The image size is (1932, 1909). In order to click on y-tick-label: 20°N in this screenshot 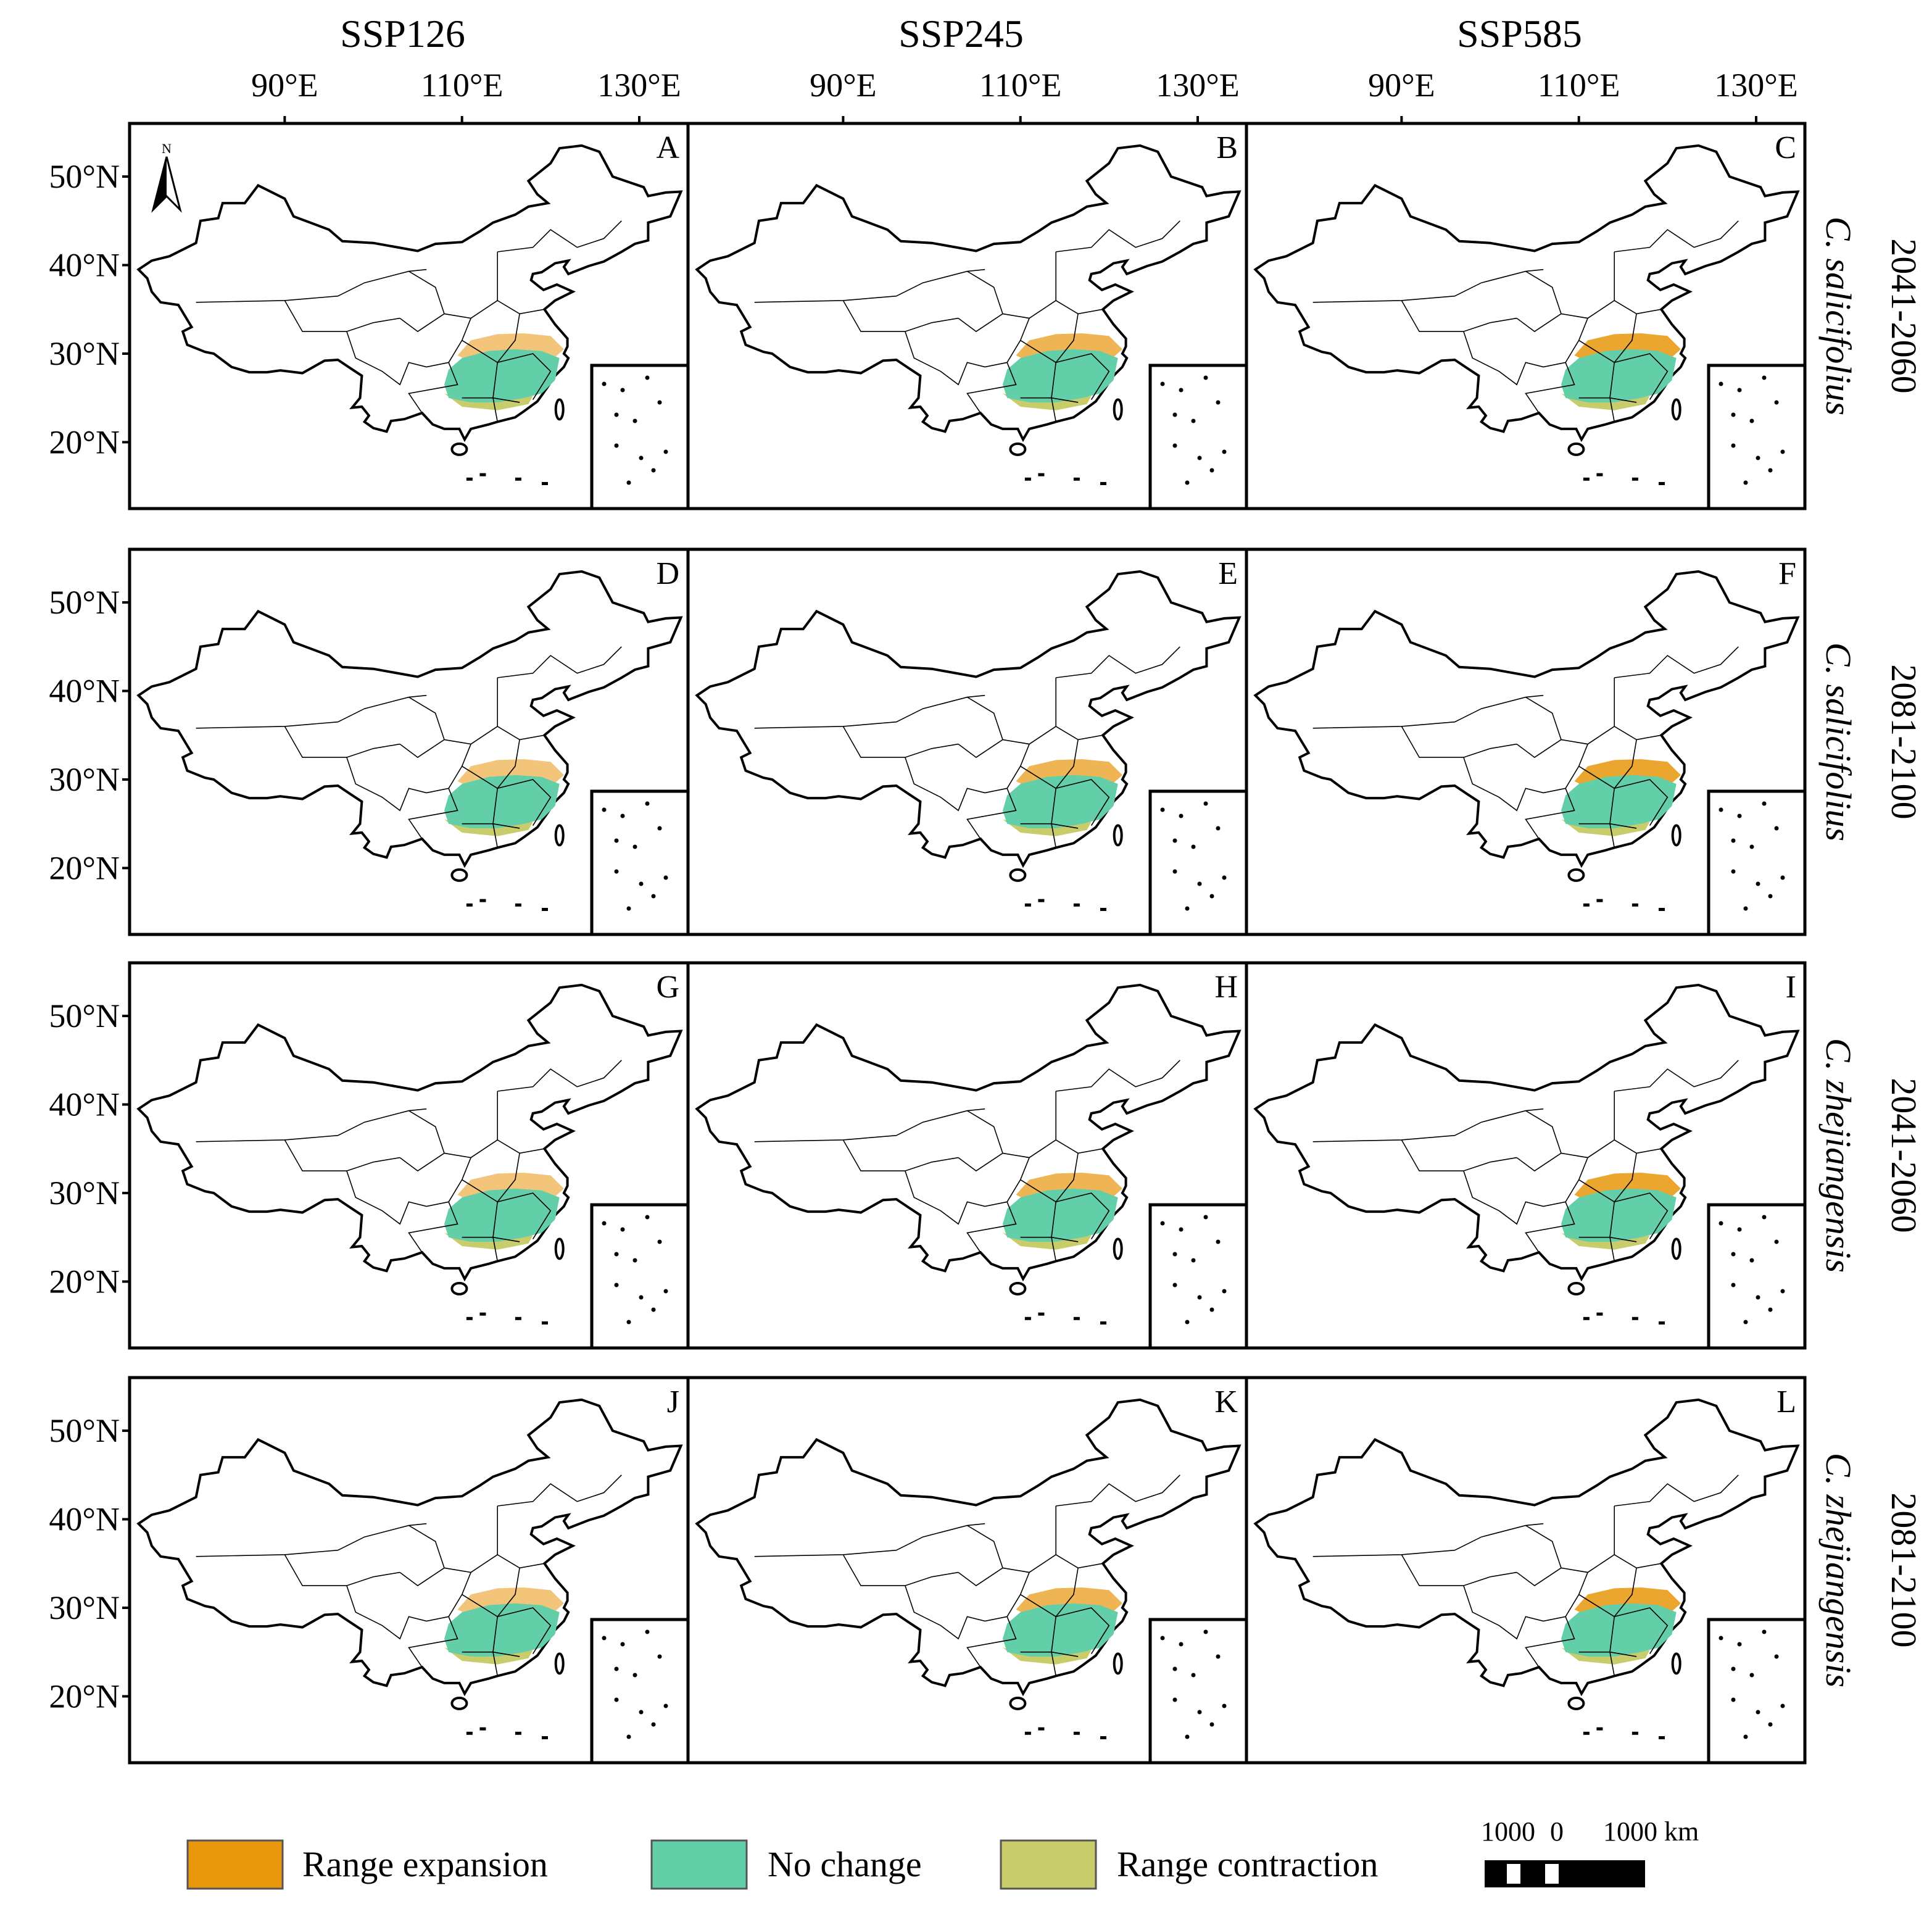, I will do `click(84, 1281)`.